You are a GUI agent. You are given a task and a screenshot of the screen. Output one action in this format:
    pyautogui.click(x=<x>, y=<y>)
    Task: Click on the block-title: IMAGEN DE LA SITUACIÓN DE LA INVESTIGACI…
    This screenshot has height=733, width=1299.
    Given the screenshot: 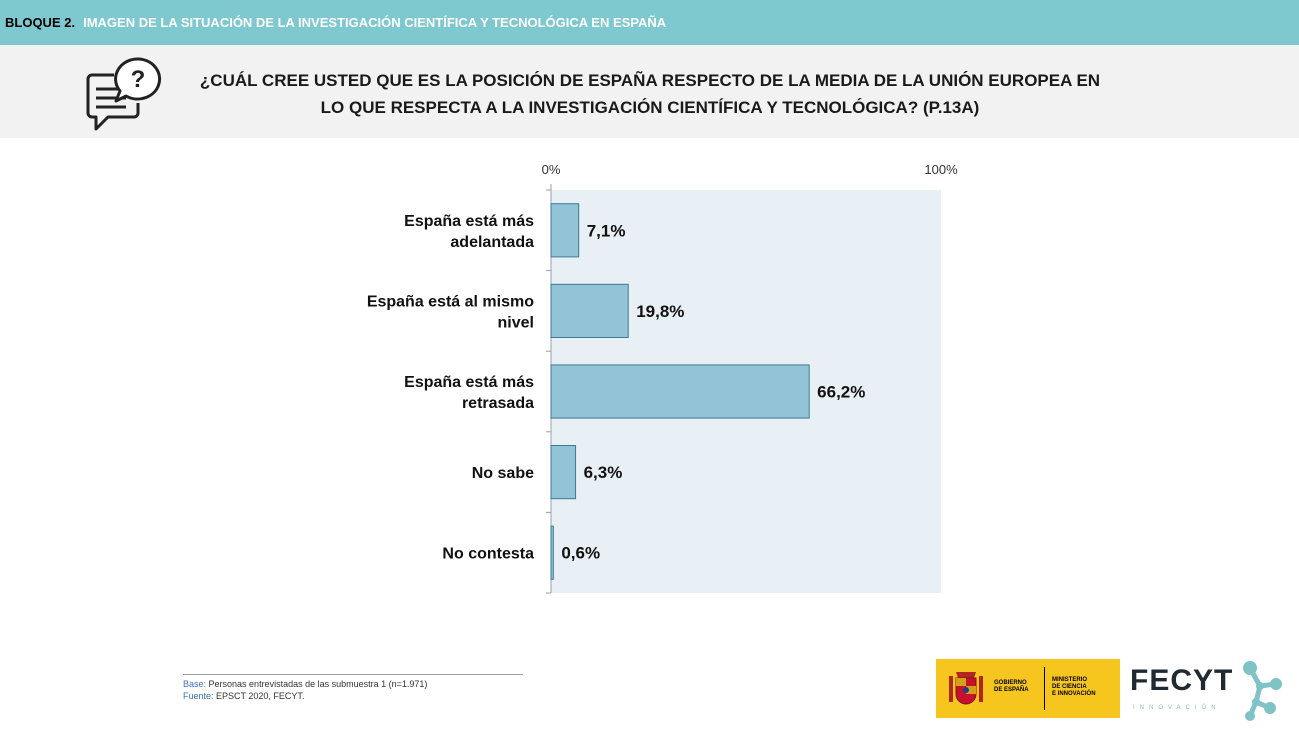 What is the action you would take?
    pyautogui.click(x=375, y=22)
    